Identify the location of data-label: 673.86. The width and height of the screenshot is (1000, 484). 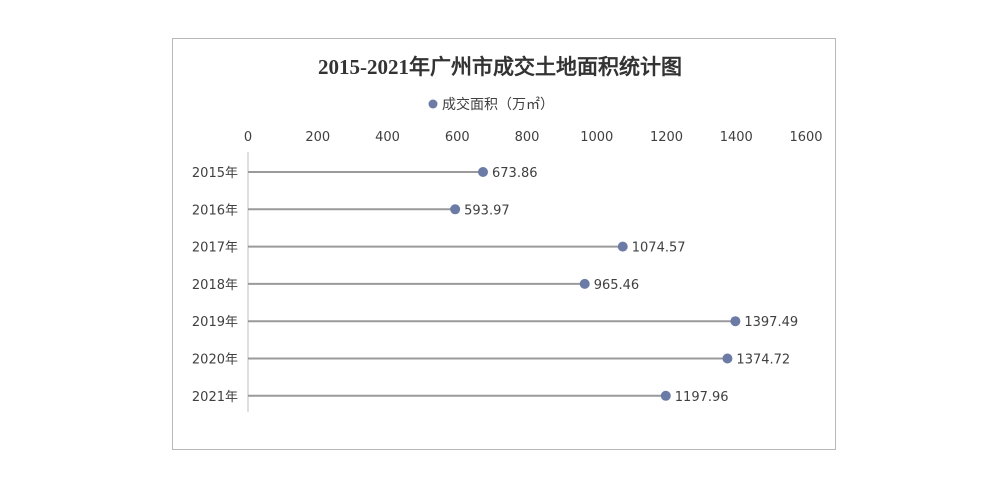
(515, 173).